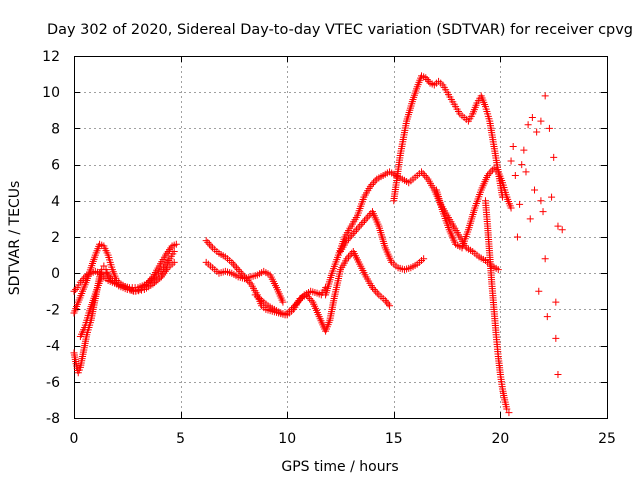  I want to click on x-tick-label: 0, so click(74, 439).